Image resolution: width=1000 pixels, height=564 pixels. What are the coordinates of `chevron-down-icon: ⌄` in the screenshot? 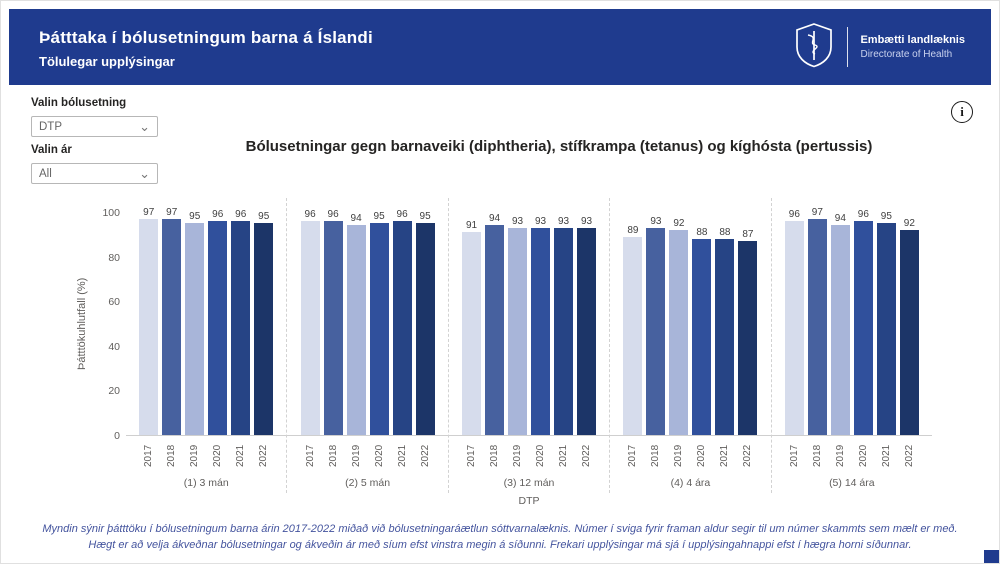 It's located at (144, 173).